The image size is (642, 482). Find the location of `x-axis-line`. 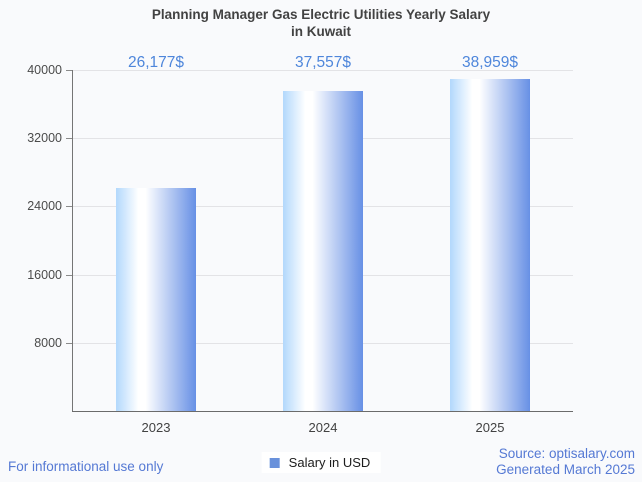

x-axis-line is located at coordinates (322, 411).